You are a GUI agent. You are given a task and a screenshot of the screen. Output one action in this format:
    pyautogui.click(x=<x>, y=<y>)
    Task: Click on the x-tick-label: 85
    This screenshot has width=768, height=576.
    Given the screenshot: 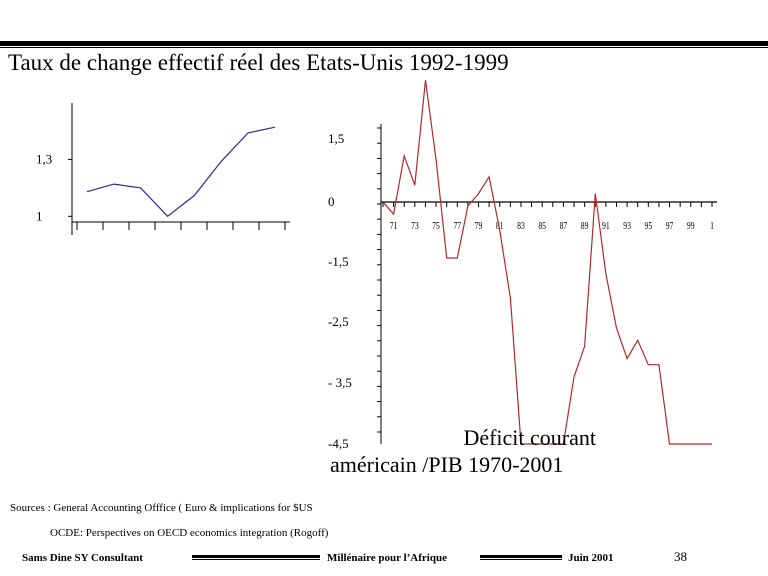 What is the action you would take?
    pyautogui.click(x=542, y=227)
    